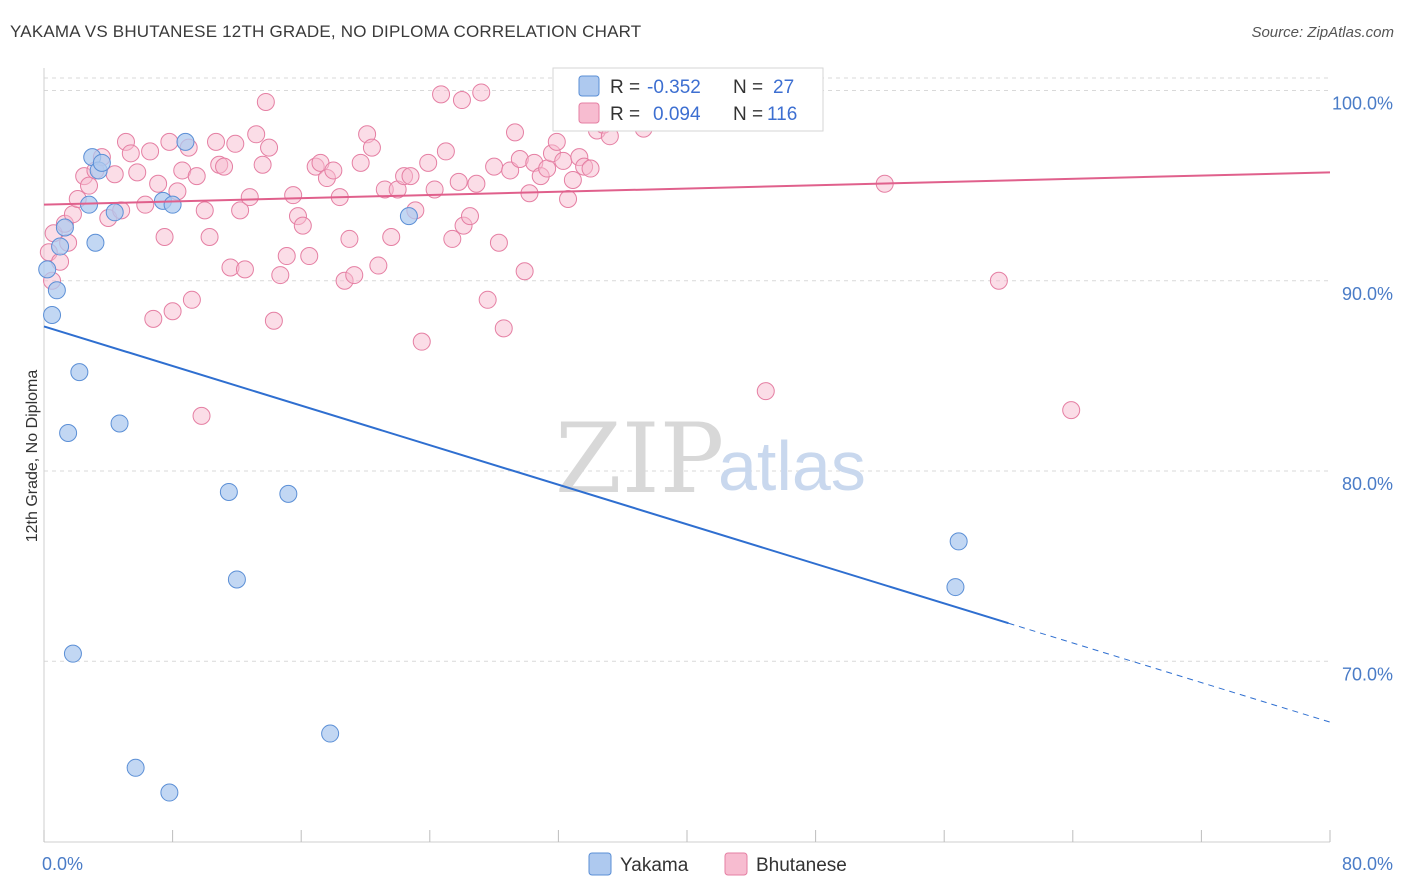 The image size is (1406, 892). I want to click on legend-yakama-n-label: N =, so click(748, 87).